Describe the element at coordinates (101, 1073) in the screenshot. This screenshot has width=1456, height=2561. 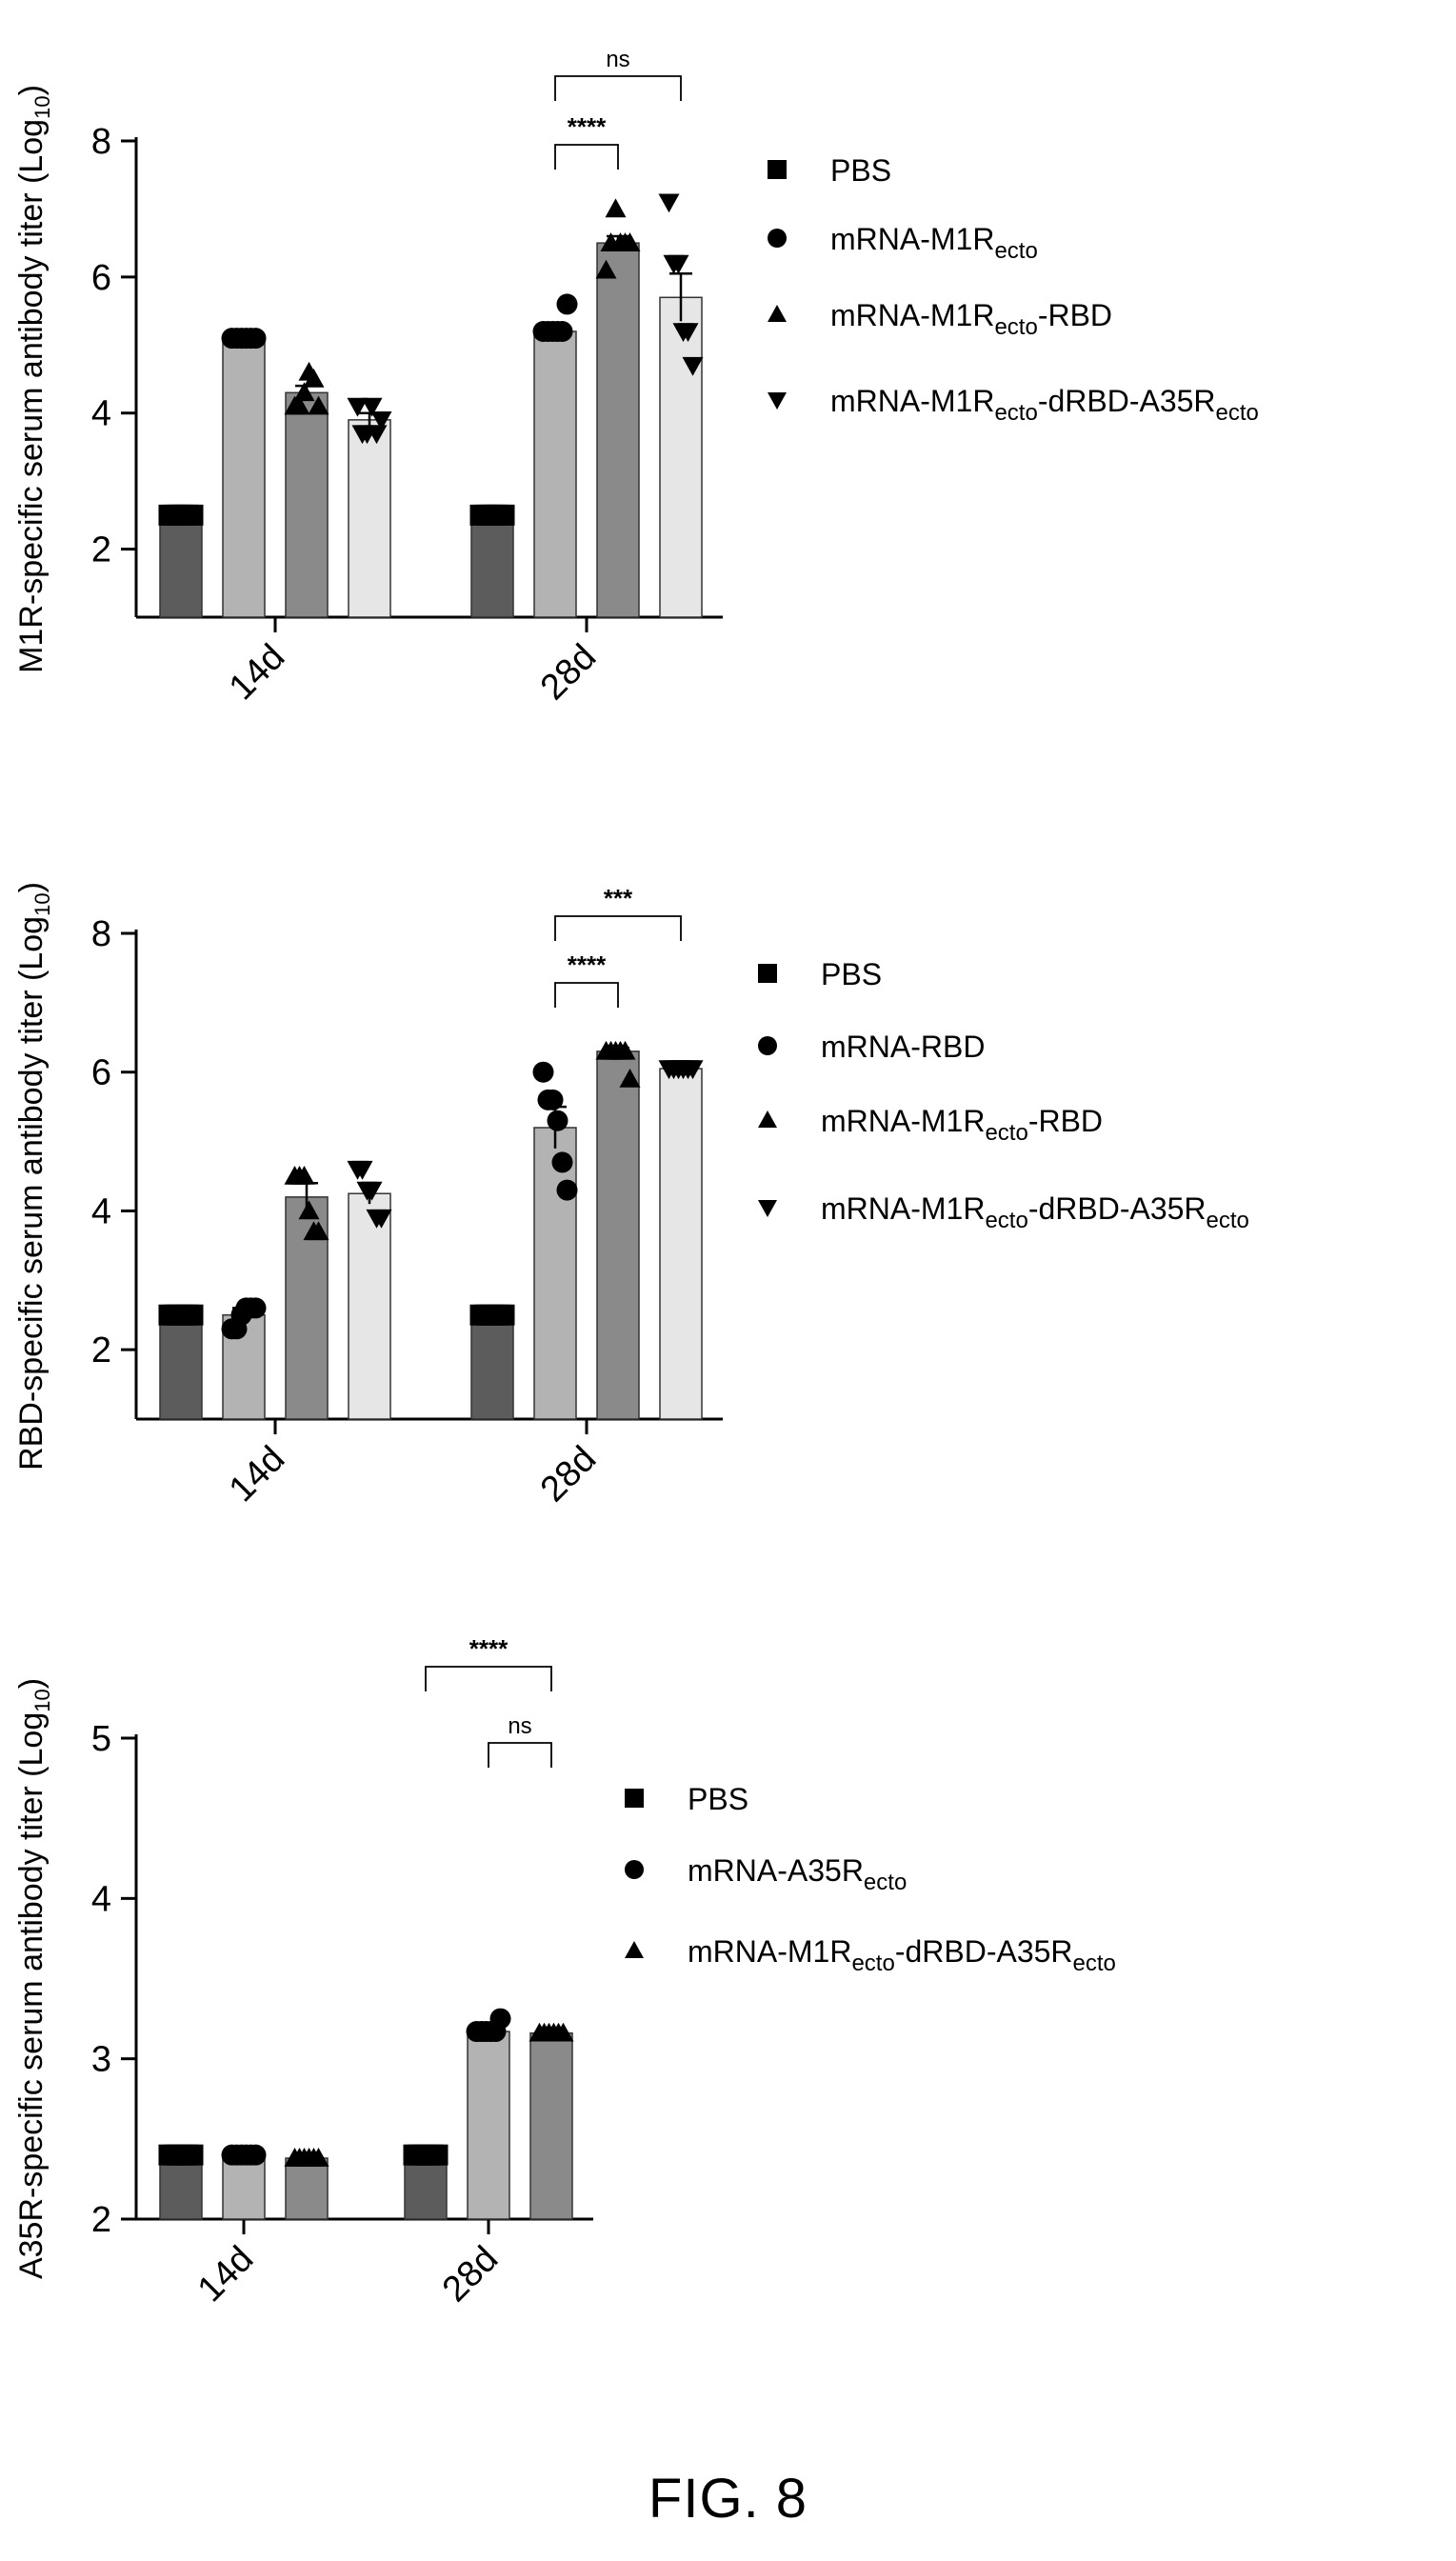
I see `y-tick-label: 6` at that location.